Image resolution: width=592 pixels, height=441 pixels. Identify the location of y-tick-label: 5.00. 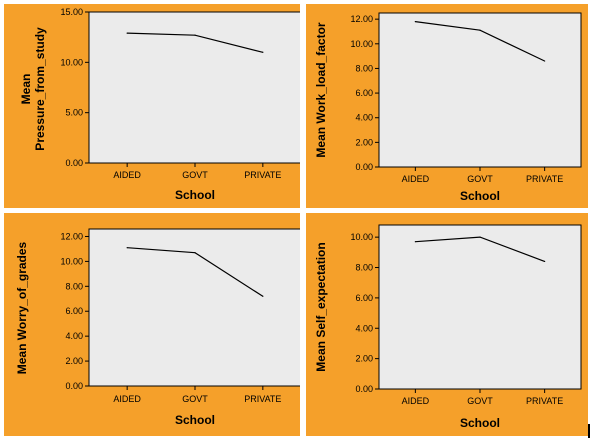
(74, 113).